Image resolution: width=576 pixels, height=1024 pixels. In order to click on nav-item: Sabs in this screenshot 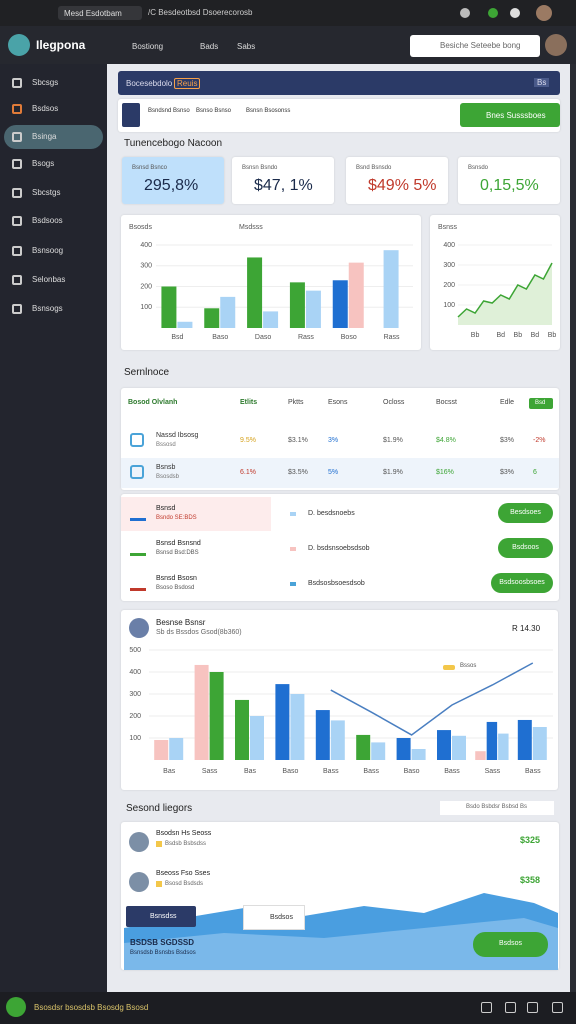, I will do `click(246, 46)`.